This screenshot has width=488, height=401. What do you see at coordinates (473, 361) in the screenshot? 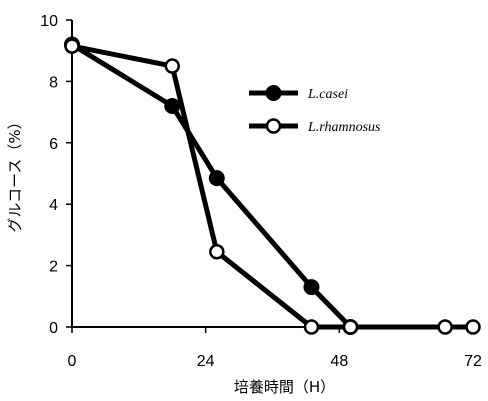
I see `x-tick-label: 72` at bounding box center [473, 361].